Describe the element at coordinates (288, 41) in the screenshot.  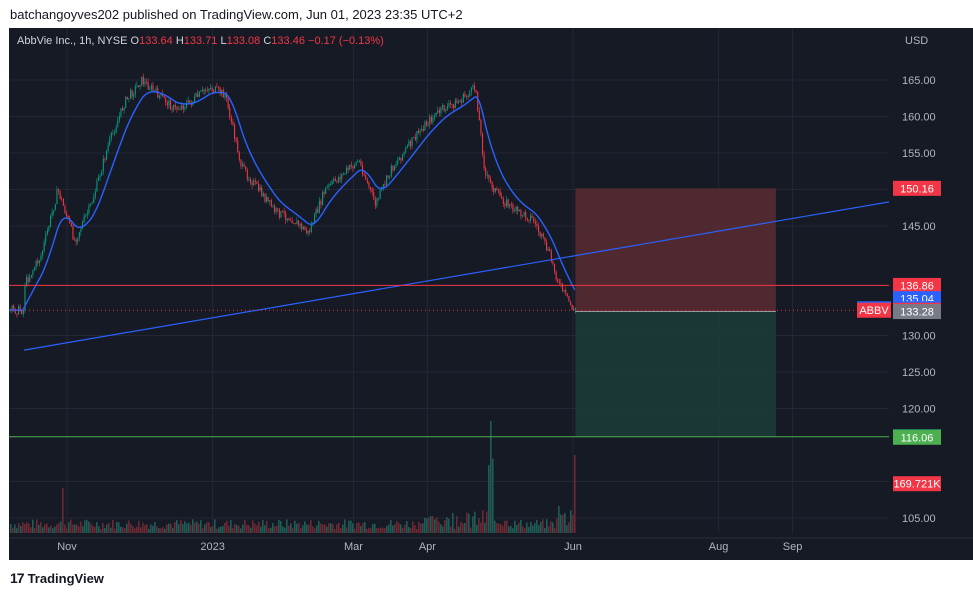
I see `close-value: 133.46` at that location.